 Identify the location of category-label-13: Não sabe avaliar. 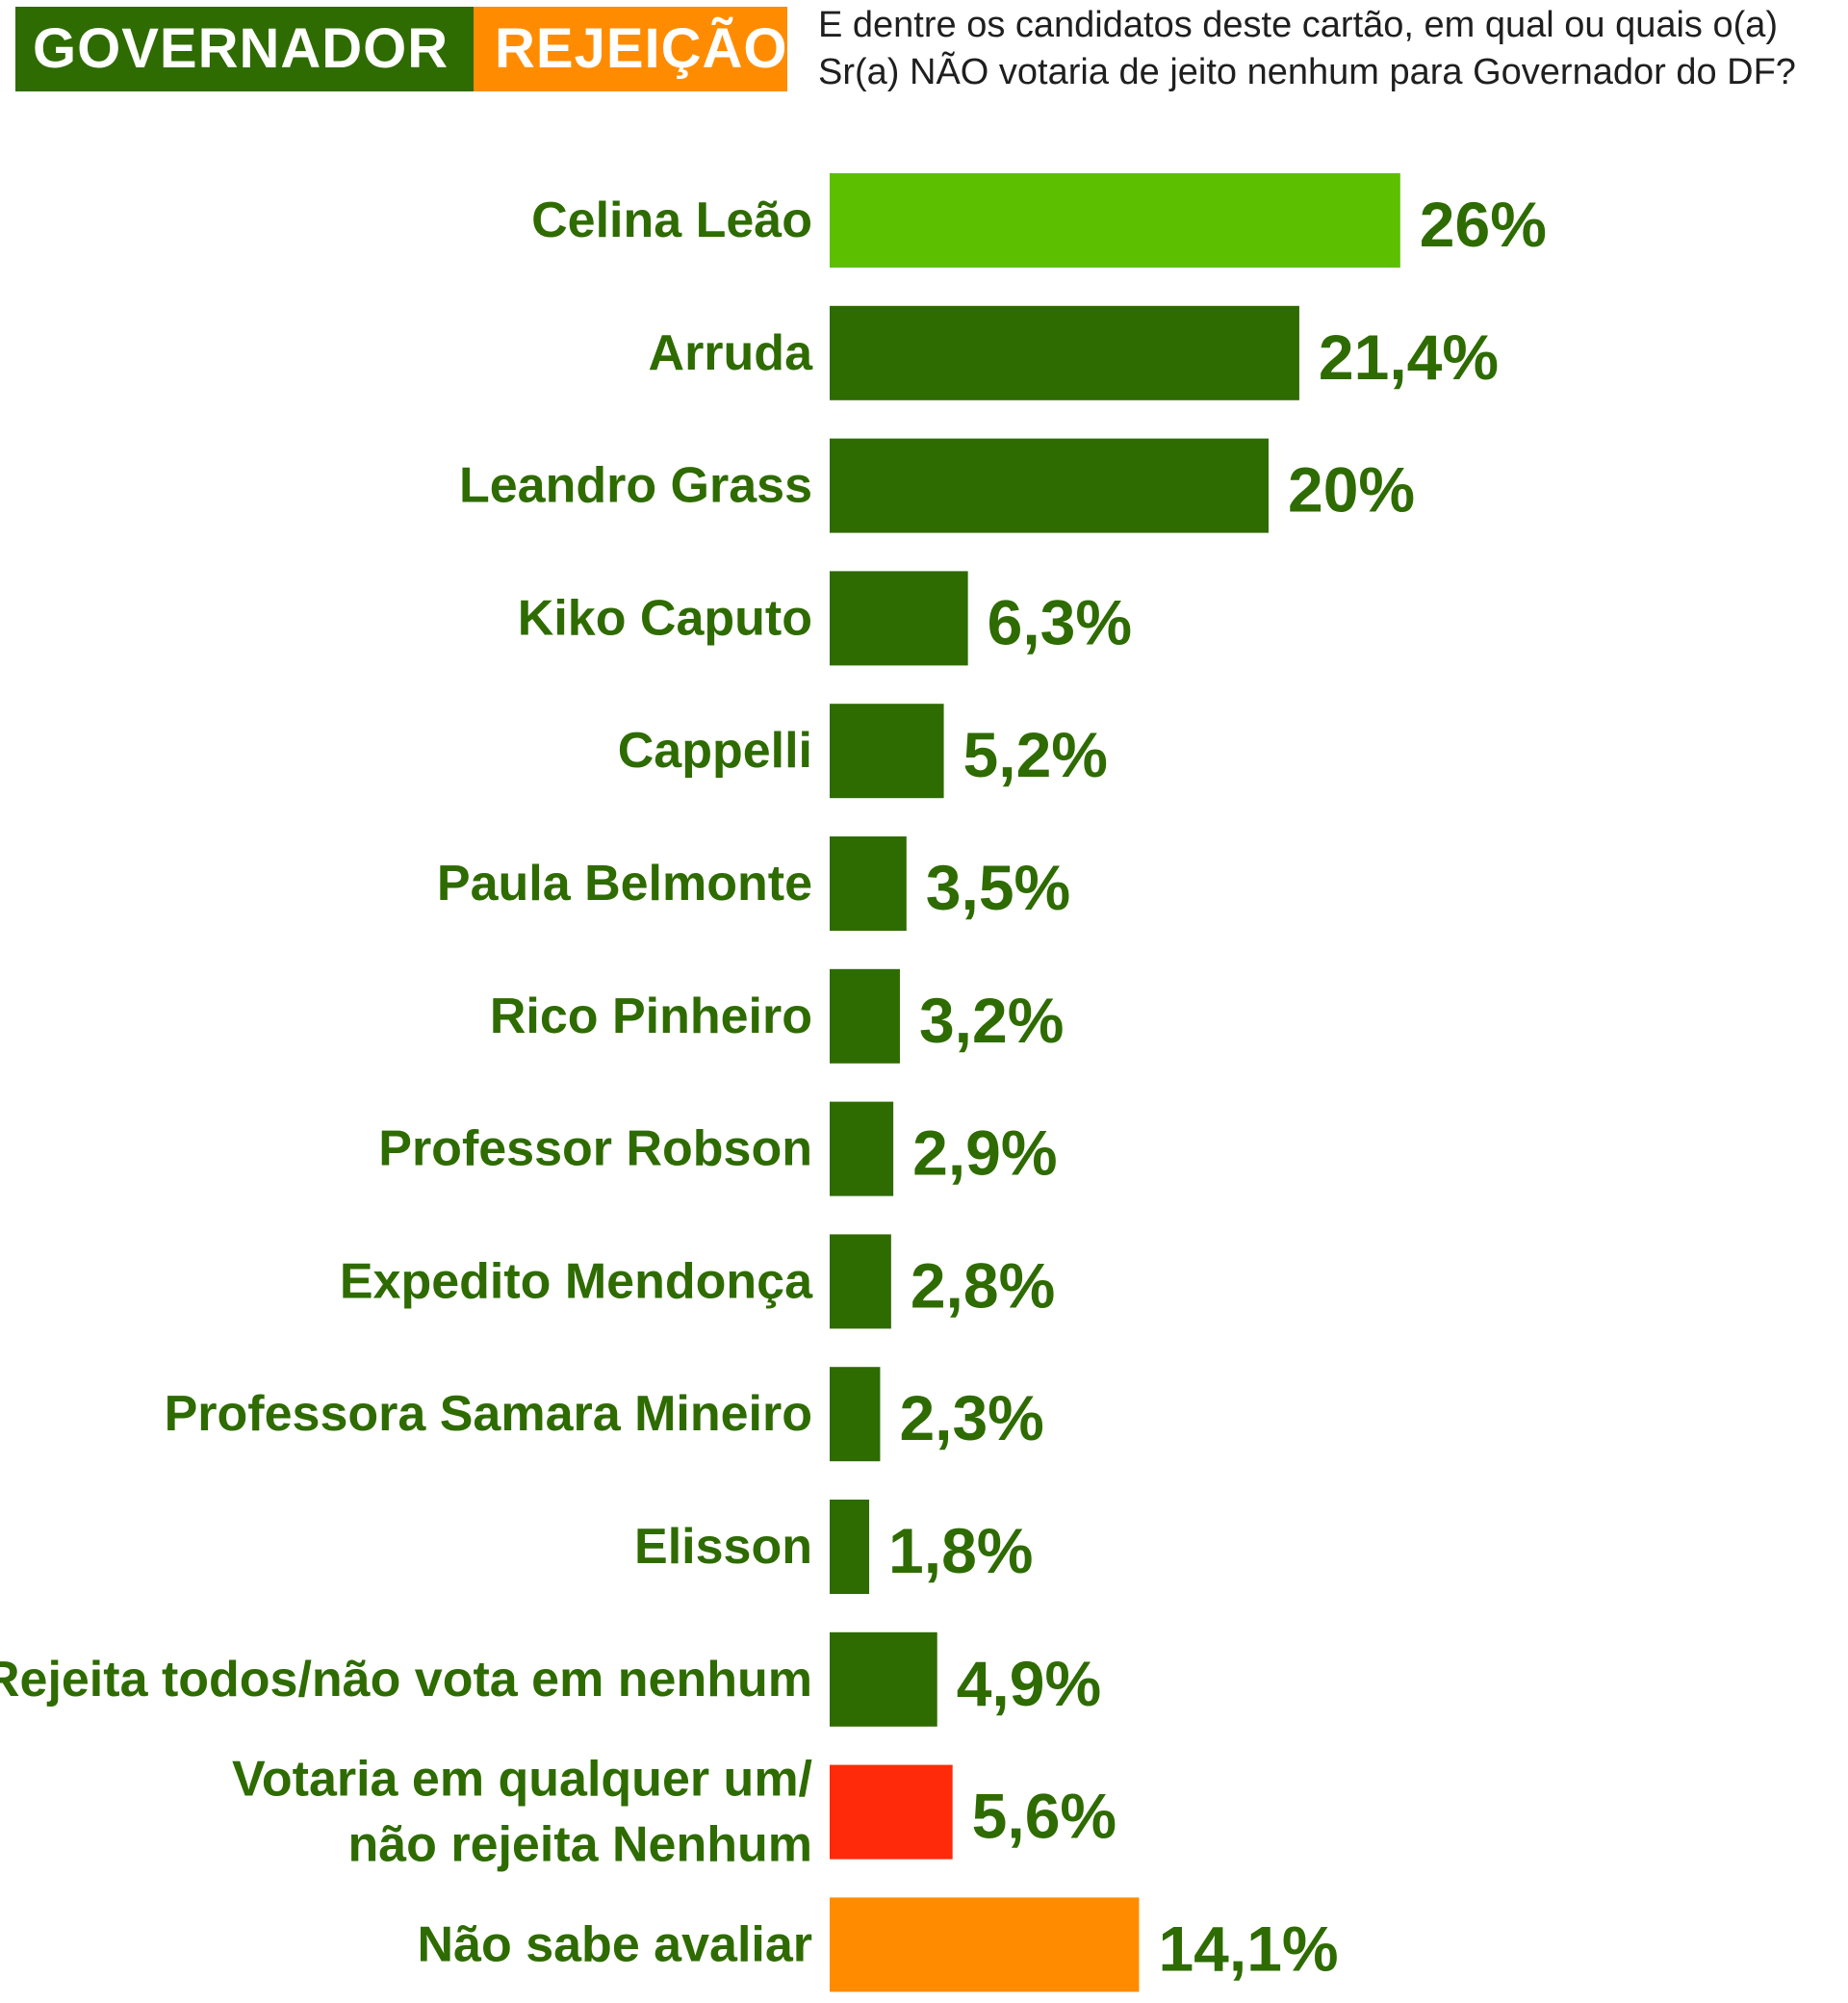
(615, 1944).